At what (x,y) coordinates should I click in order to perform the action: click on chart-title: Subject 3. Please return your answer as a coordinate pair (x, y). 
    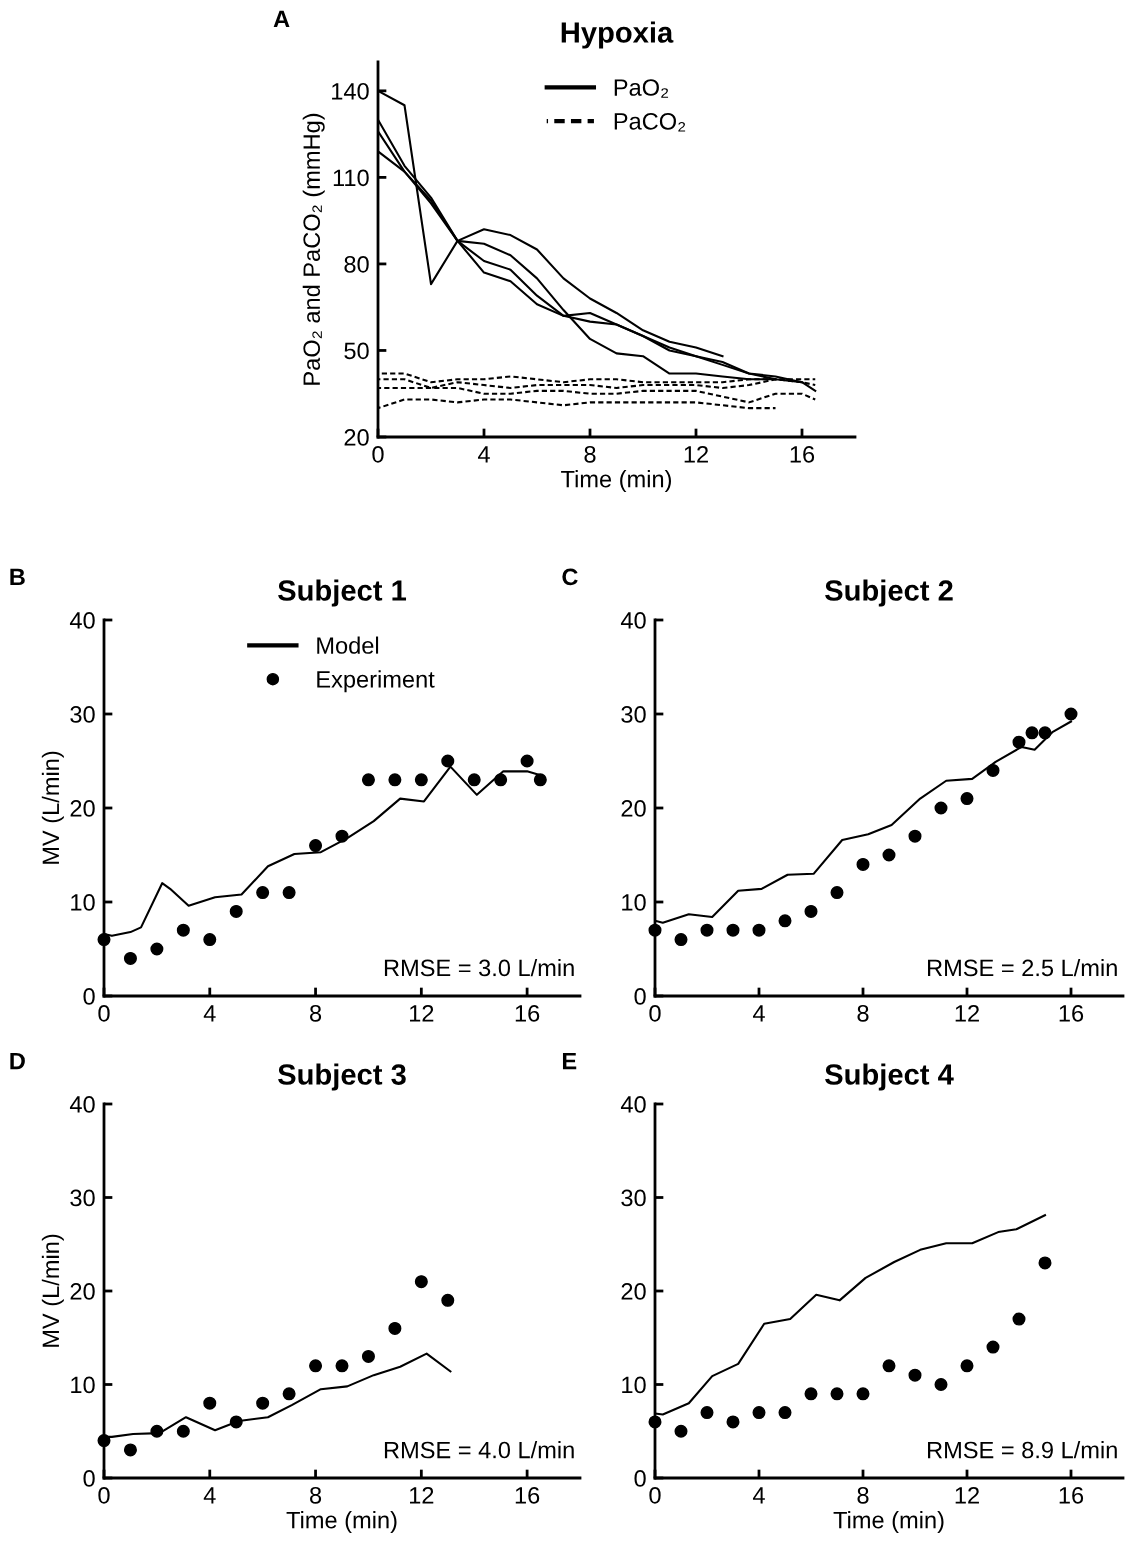
    Looking at the image, I should click on (342, 1077).